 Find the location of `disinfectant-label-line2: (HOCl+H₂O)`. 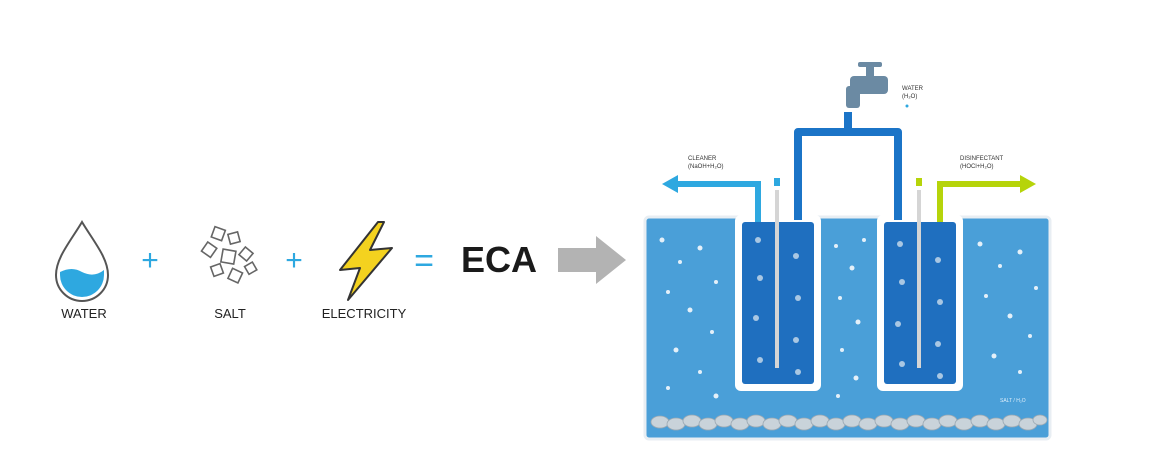

disinfectant-label-line2: (HOCl+H₂O) is located at coordinates (977, 167).